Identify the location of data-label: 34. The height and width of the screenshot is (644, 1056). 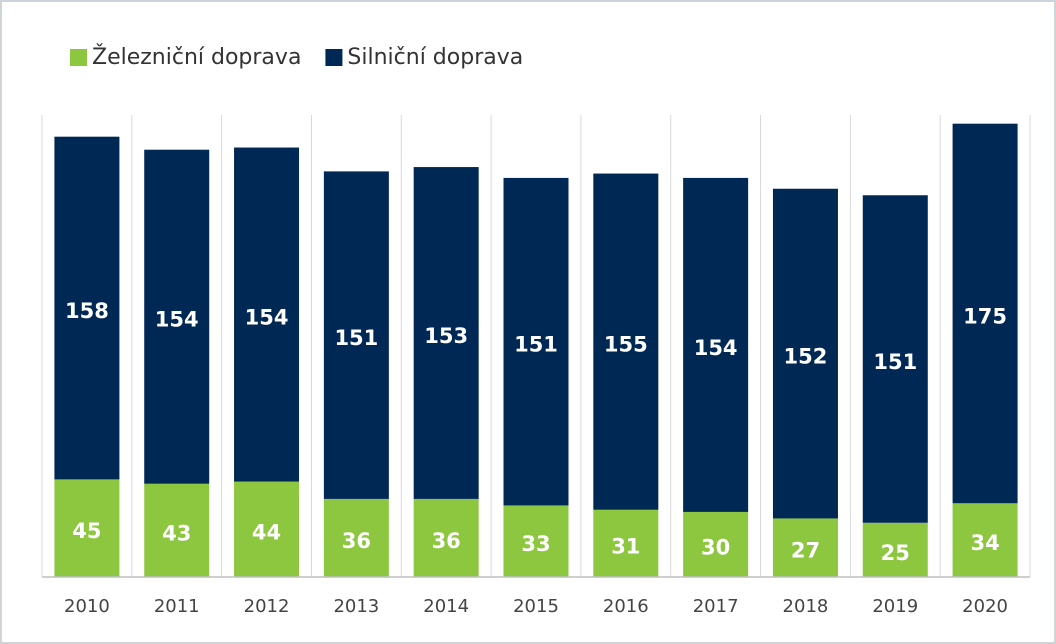
(984, 543).